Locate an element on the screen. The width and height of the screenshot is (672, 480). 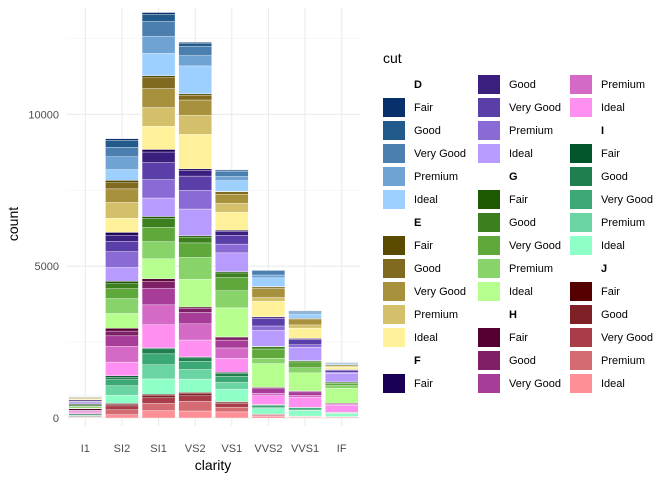
bar-segment-SI2-E-fair is located at coordinates (122, 181).